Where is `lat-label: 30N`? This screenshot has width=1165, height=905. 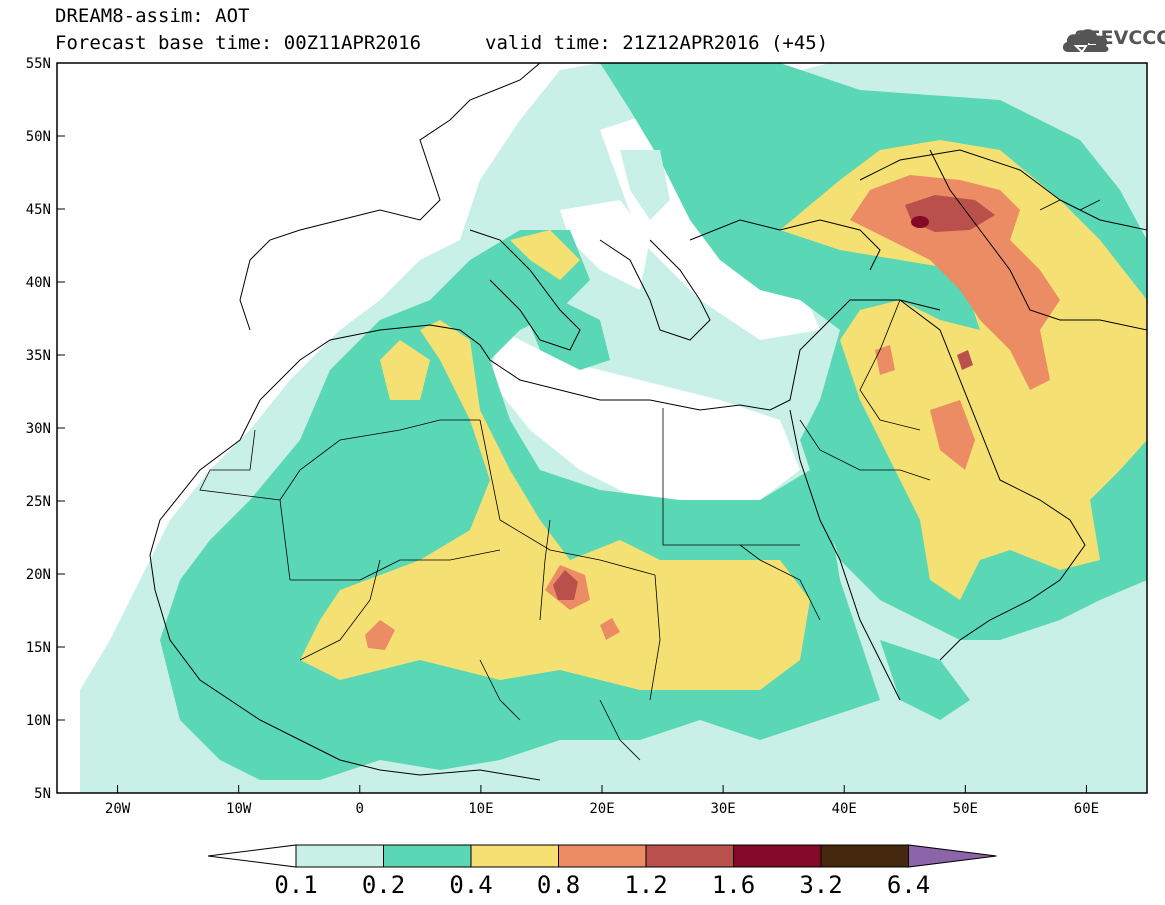 lat-label: 30N is located at coordinates (38, 429).